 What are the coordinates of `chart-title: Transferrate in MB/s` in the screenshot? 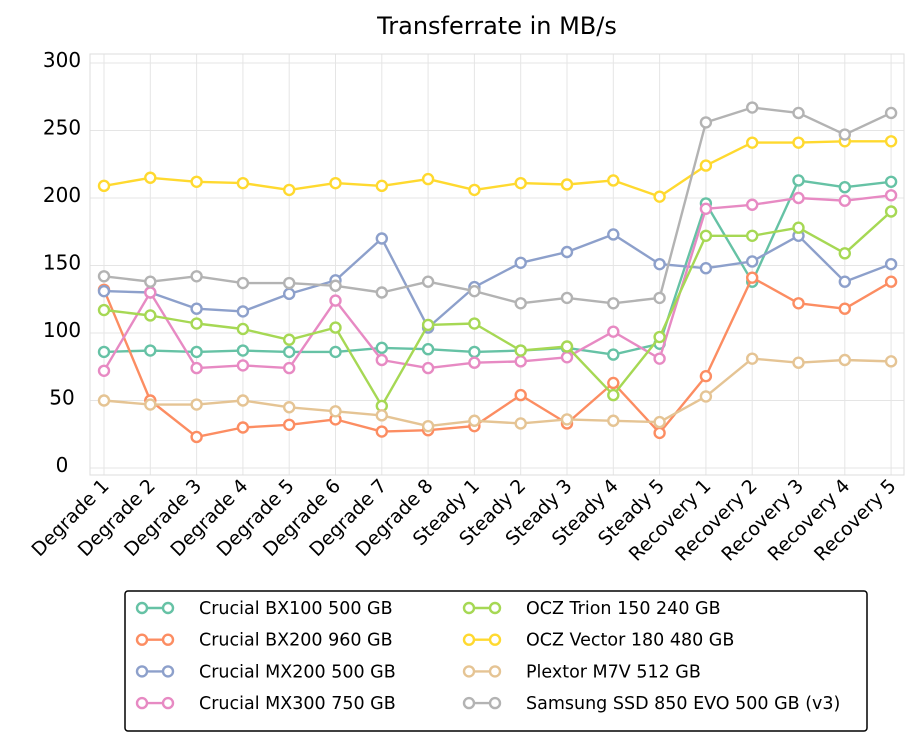 It's located at (496, 26).